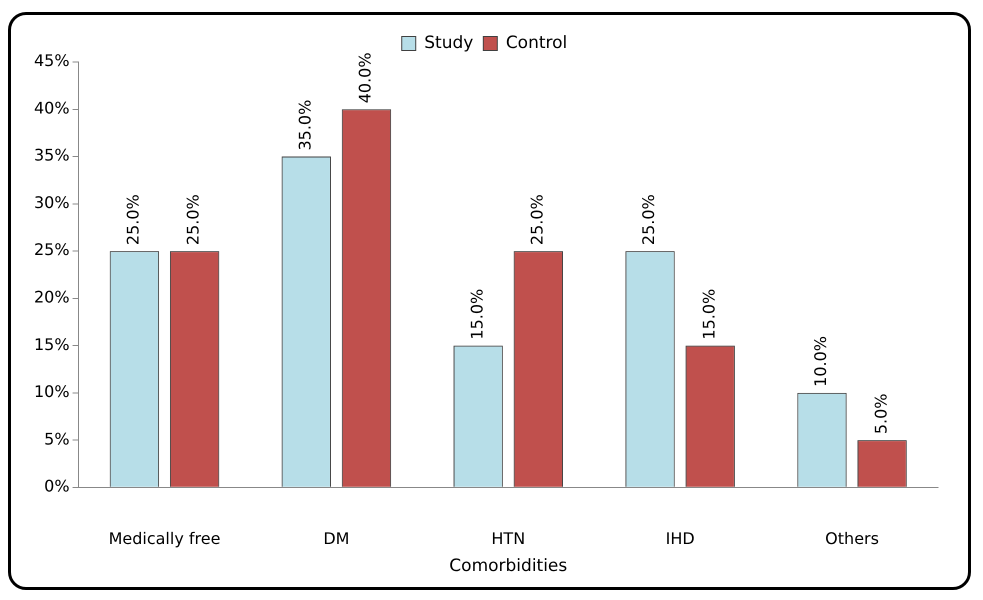 The image size is (983, 600). What do you see at coordinates (508, 538) in the screenshot?
I see `x-tick-label: HTN` at bounding box center [508, 538].